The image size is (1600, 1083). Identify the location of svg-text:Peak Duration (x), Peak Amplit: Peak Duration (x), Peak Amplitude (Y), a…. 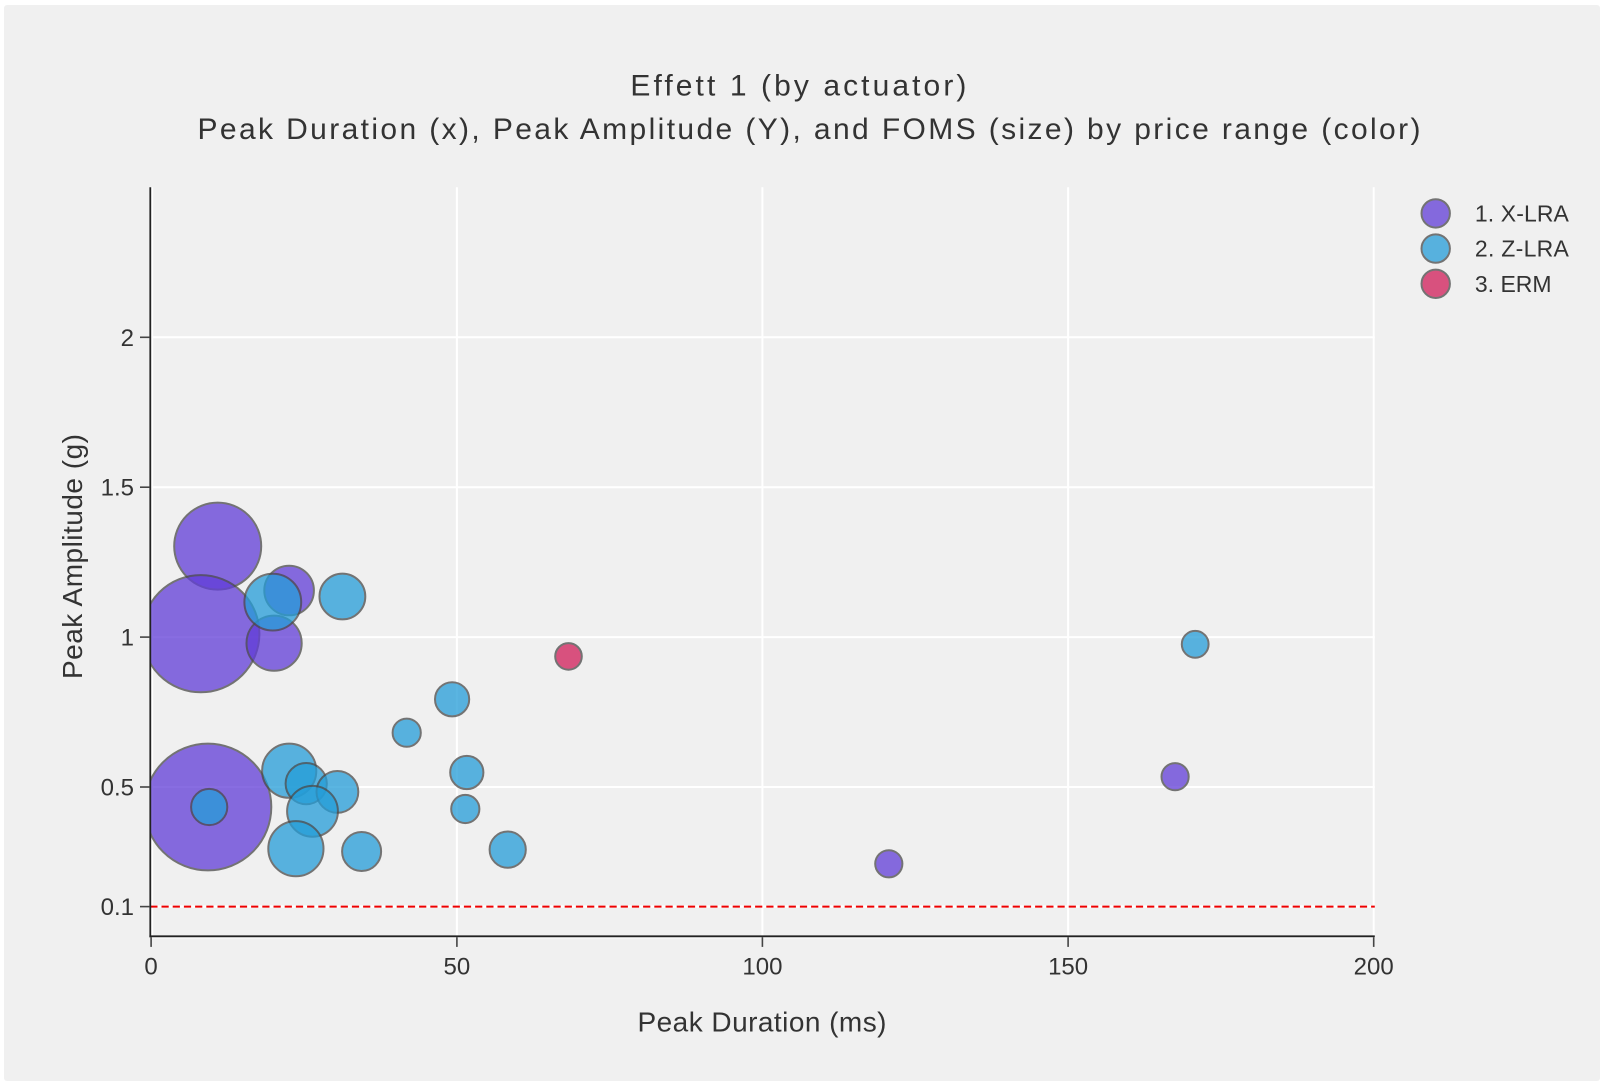
(809, 129).